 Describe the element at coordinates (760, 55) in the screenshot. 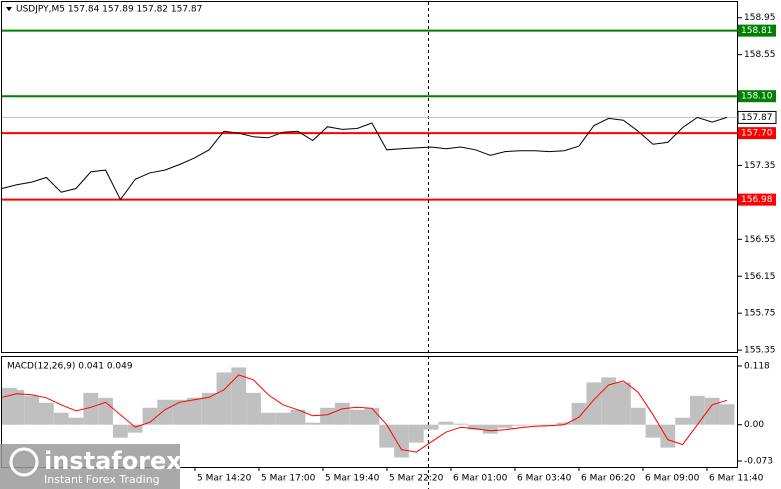

I see `y-tick-label: 158.55` at that location.